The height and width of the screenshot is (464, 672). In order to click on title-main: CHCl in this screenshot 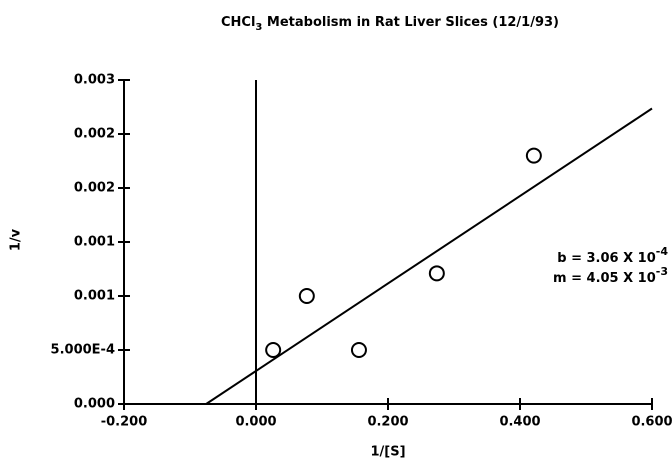, I will do `click(238, 22)`.